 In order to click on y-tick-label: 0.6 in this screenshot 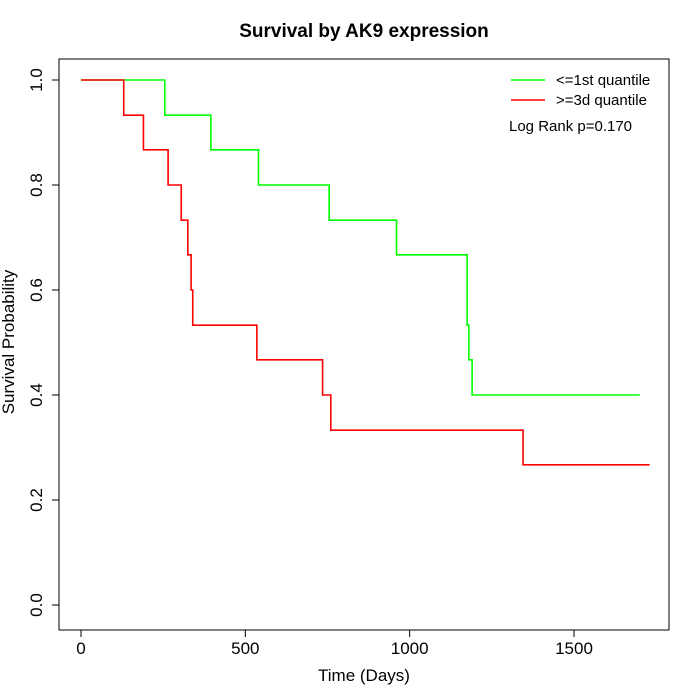, I will do `click(36, 290)`.